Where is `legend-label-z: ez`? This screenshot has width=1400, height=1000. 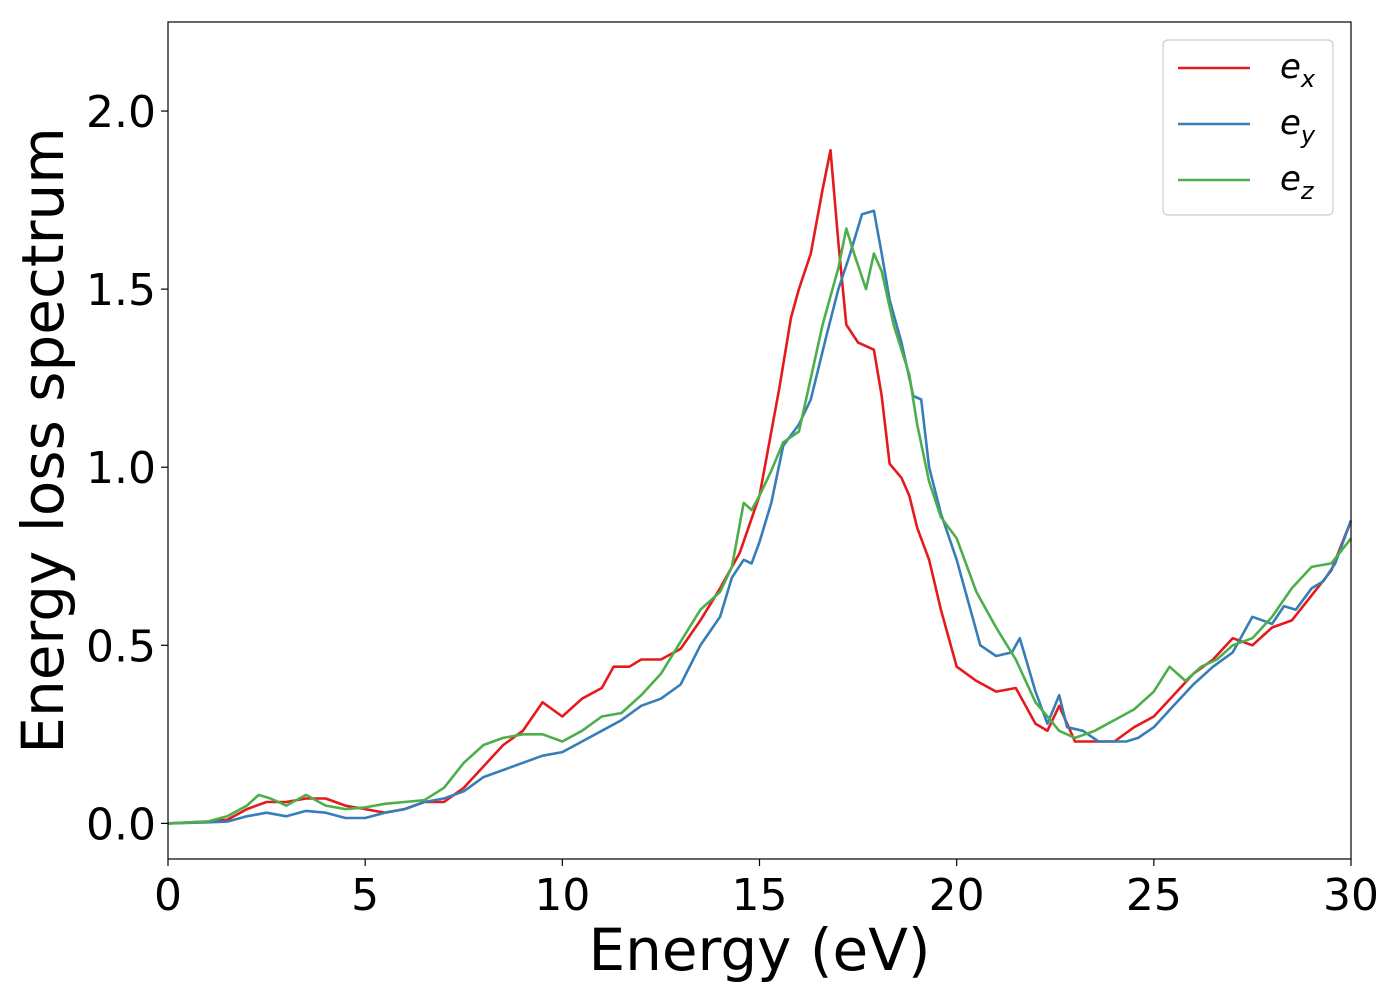
legend-label-z: ez is located at coordinates (1297, 182).